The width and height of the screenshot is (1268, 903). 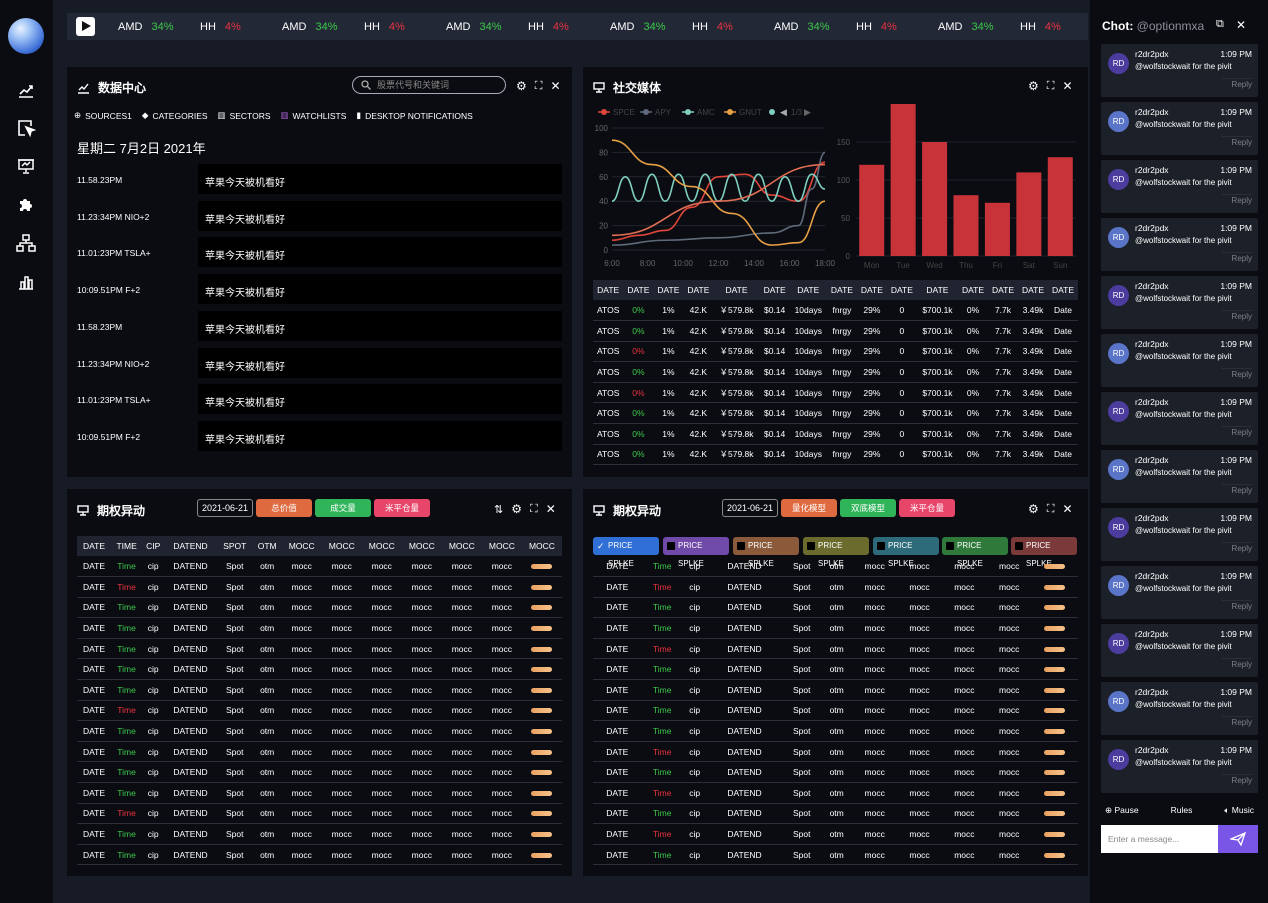 What do you see at coordinates (85, 26) in the screenshot?
I see `play-icon` at bounding box center [85, 26].